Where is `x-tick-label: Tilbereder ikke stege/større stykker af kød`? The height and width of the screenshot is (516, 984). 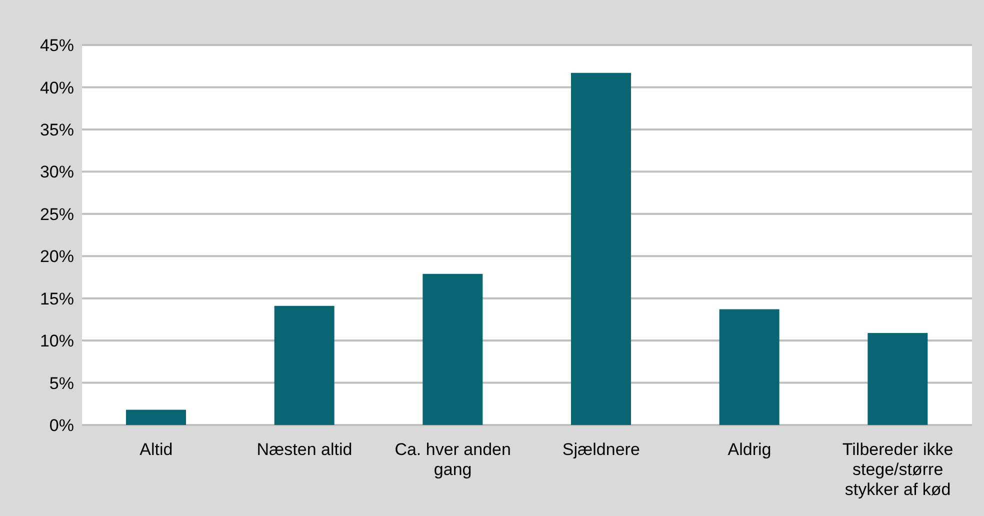 x-tick-label: Tilbereder ikke stege/større stykker af kød is located at coordinates (898, 469).